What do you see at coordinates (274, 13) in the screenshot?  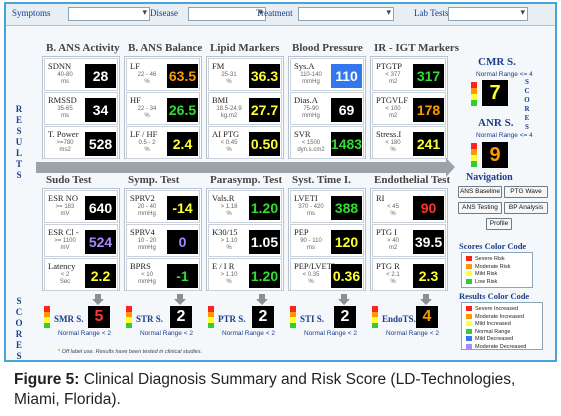 I see `filter-label-treatment: Treatment` at bounding box center [274, 13].